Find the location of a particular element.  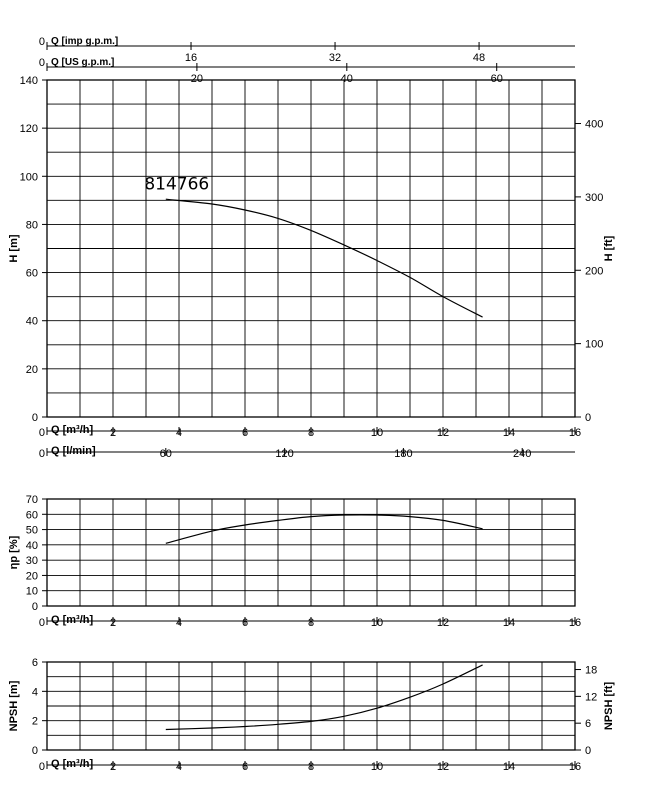

y-tick-label: 70 is located at coordinates (32, 500).